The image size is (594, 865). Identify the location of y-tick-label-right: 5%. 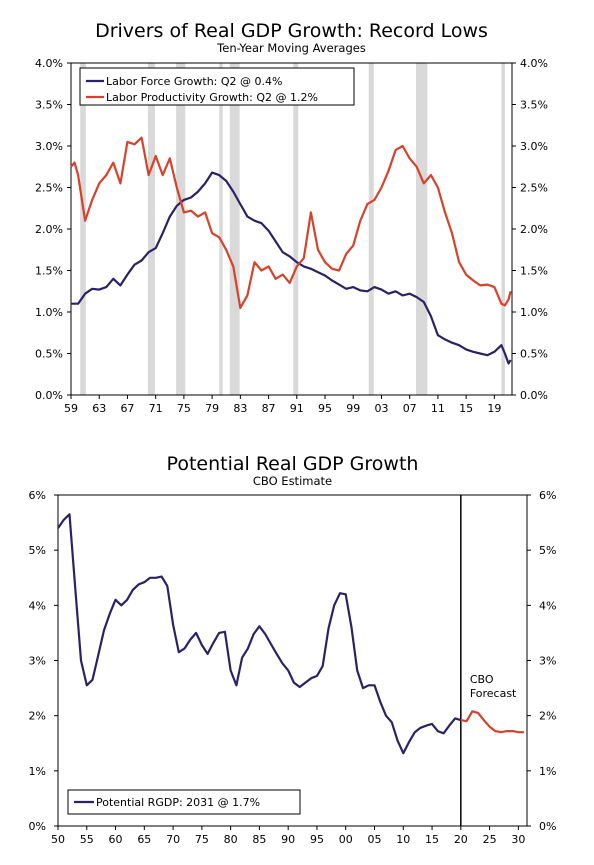
(547, 550).